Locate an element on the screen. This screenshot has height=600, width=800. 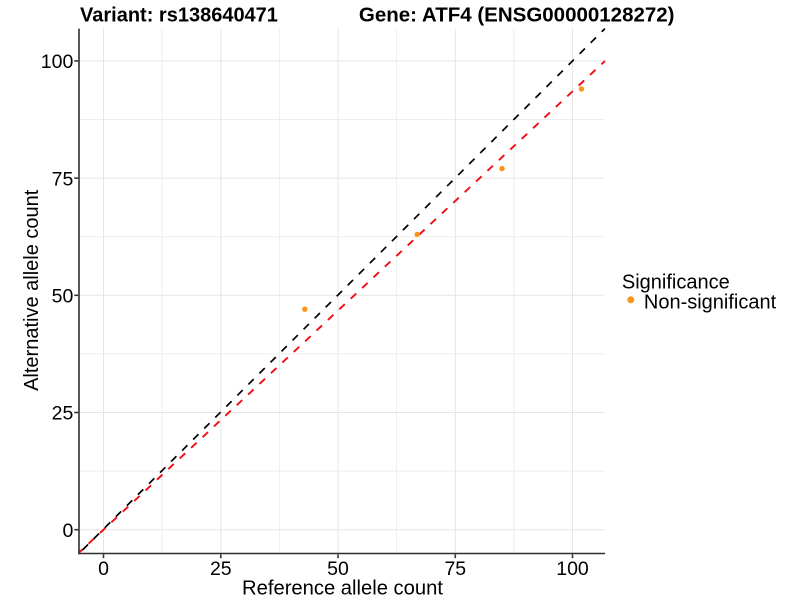
svg-text: Significance is located at coordinates (676, 282).